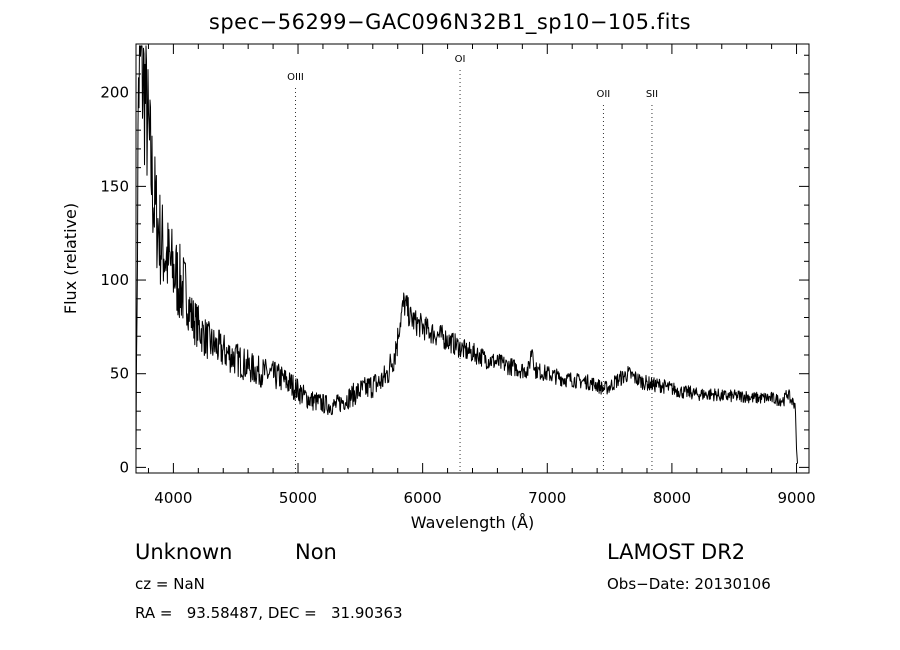 The image size is (900, 650). I want to click on x-tick-label: 4000, so click(173, 498).